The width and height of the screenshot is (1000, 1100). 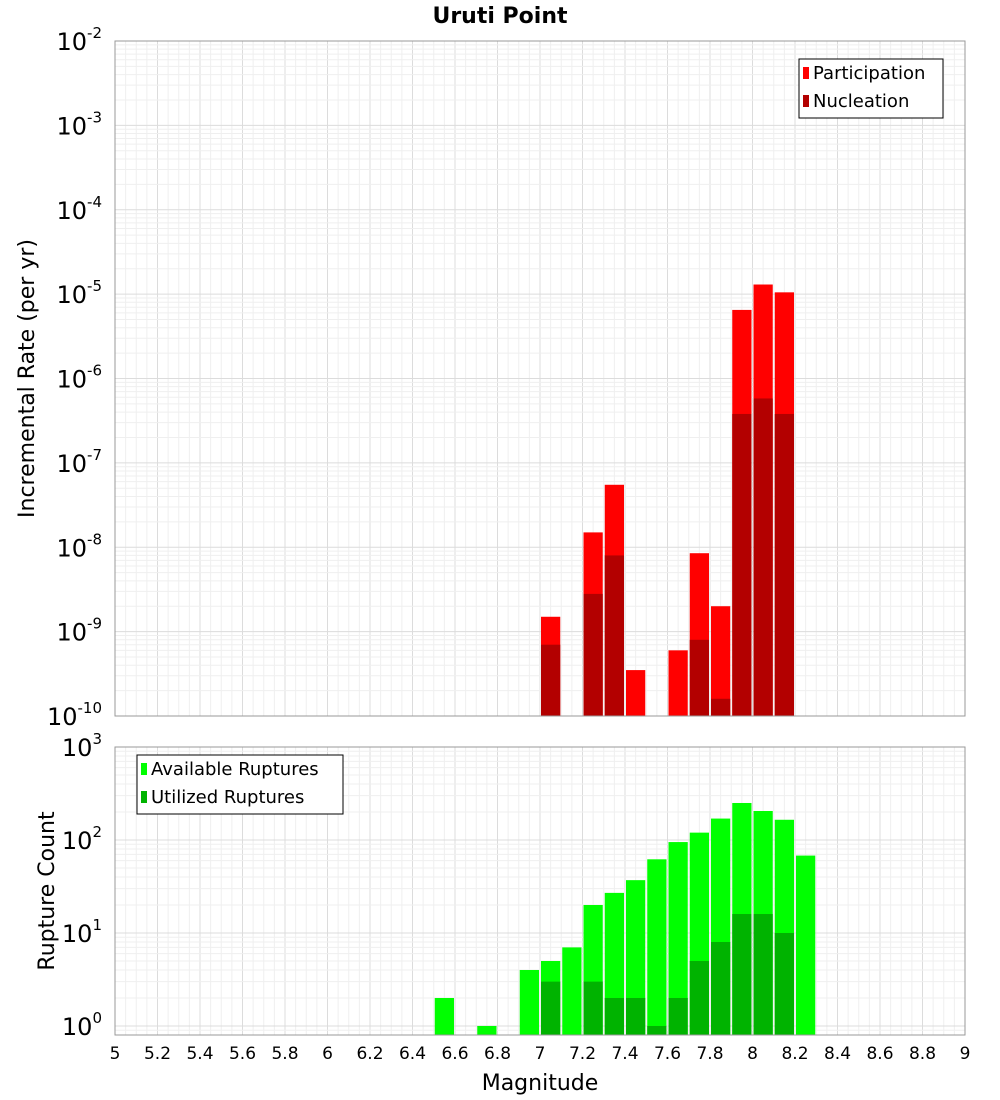 I want to click on y-tick-label: 10², so click(x=82, y=839).